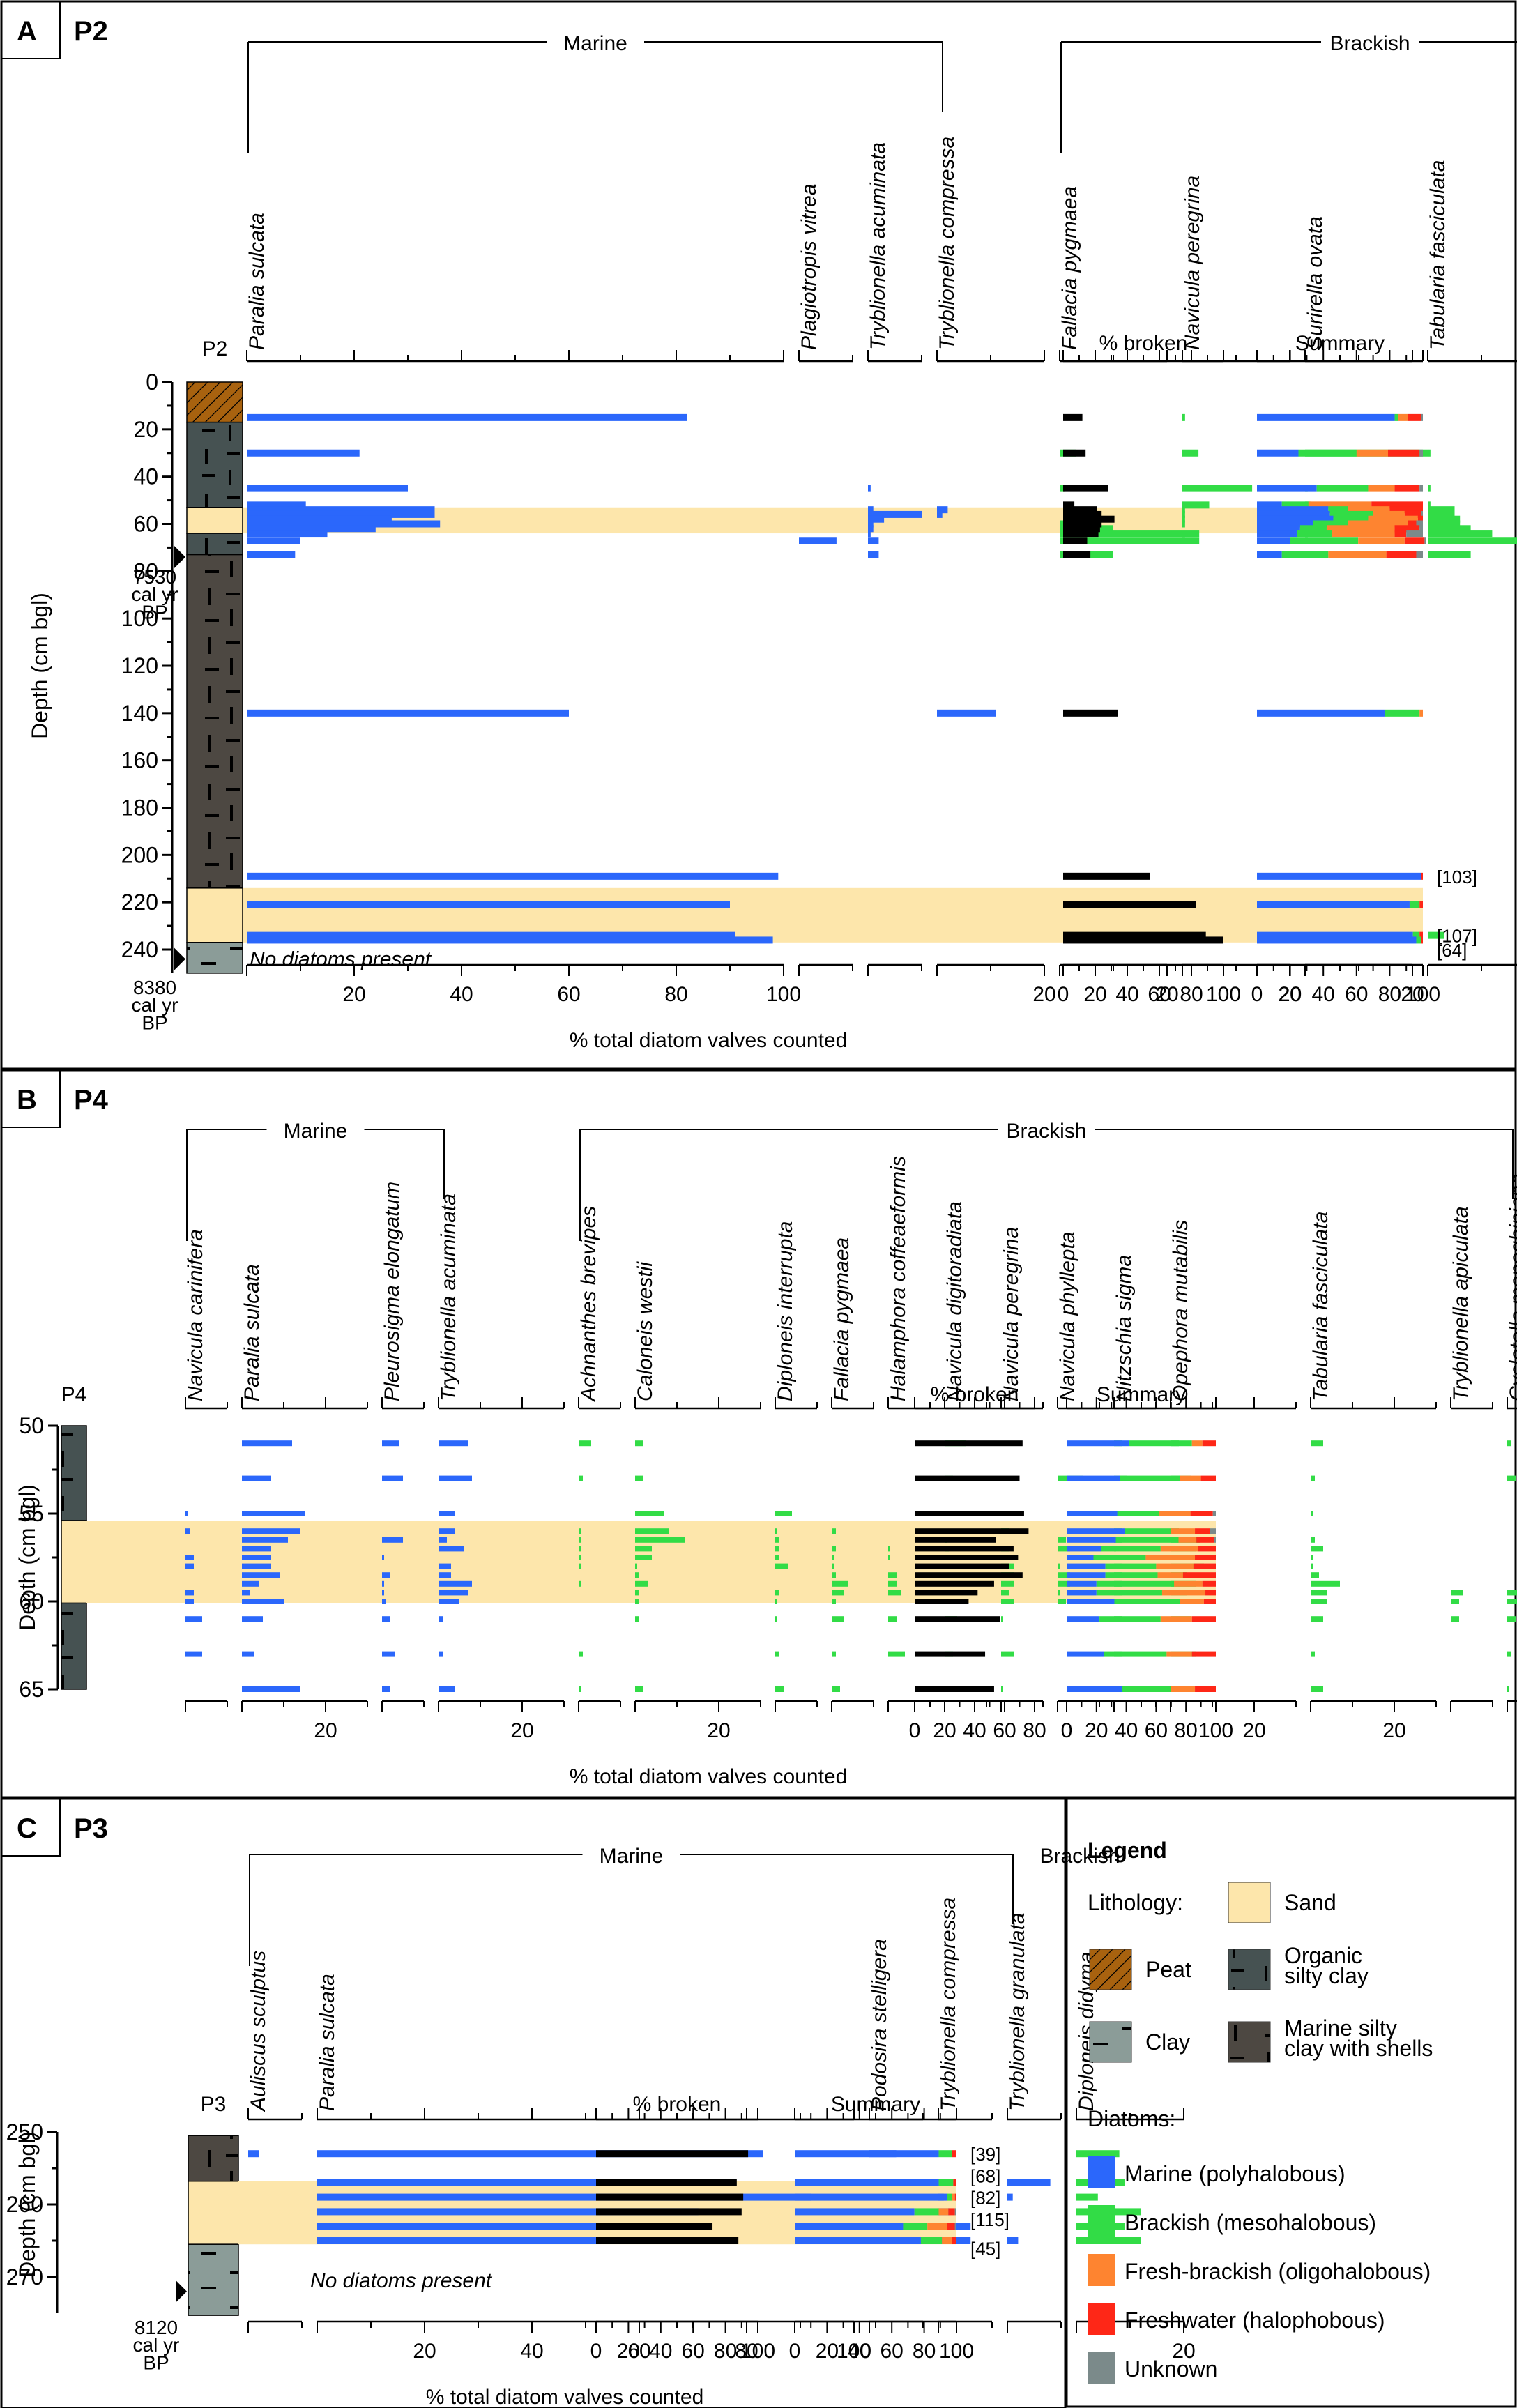 This screenshot has height=2408, width=1517. What do you see at coordinates (785, 1311) in the screenshot?
I see `species-name: Diploneis interrupta` at bounding box center [785, 1311].